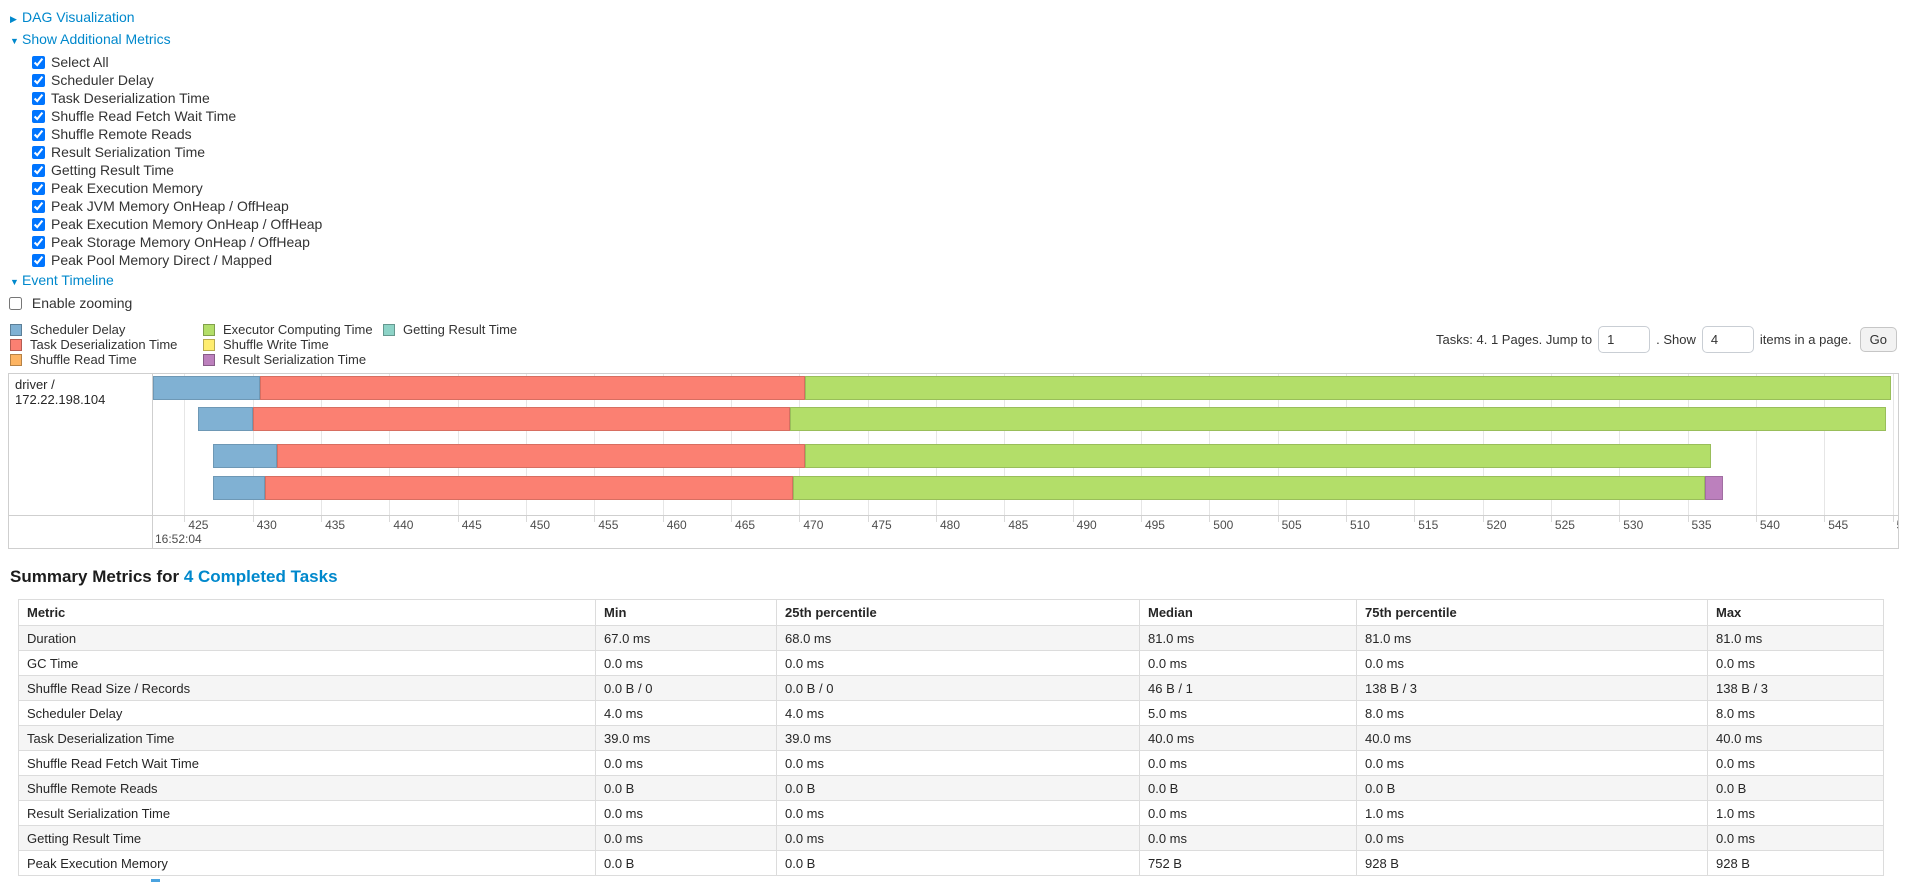  Describe the element at coordinates (15, 303) in the screenshot. I see `enable-zooming-checkbox` at that location.